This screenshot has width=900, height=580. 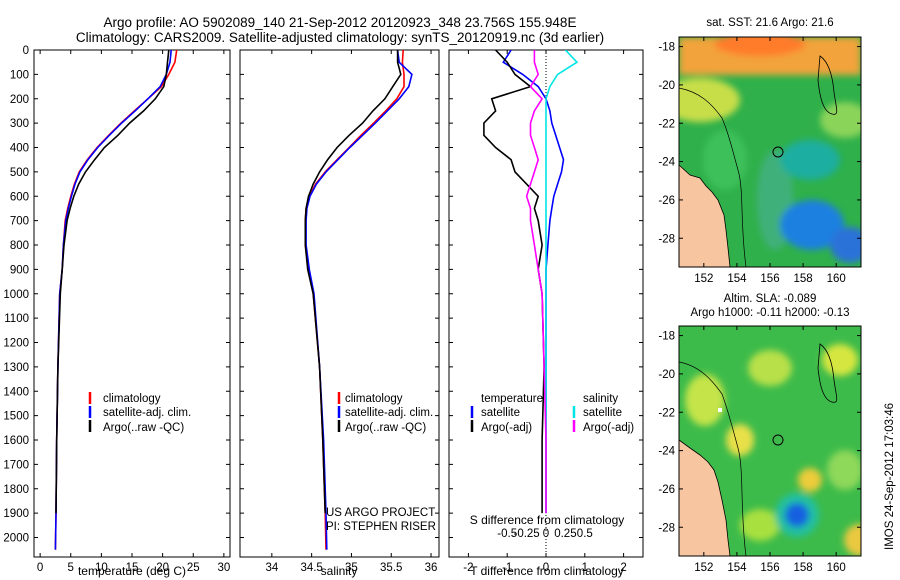 What do you see at coordinates (526, 534) in the screenshot?
I see `s-tick-label: -0.25` at bounding box center [526, 534].